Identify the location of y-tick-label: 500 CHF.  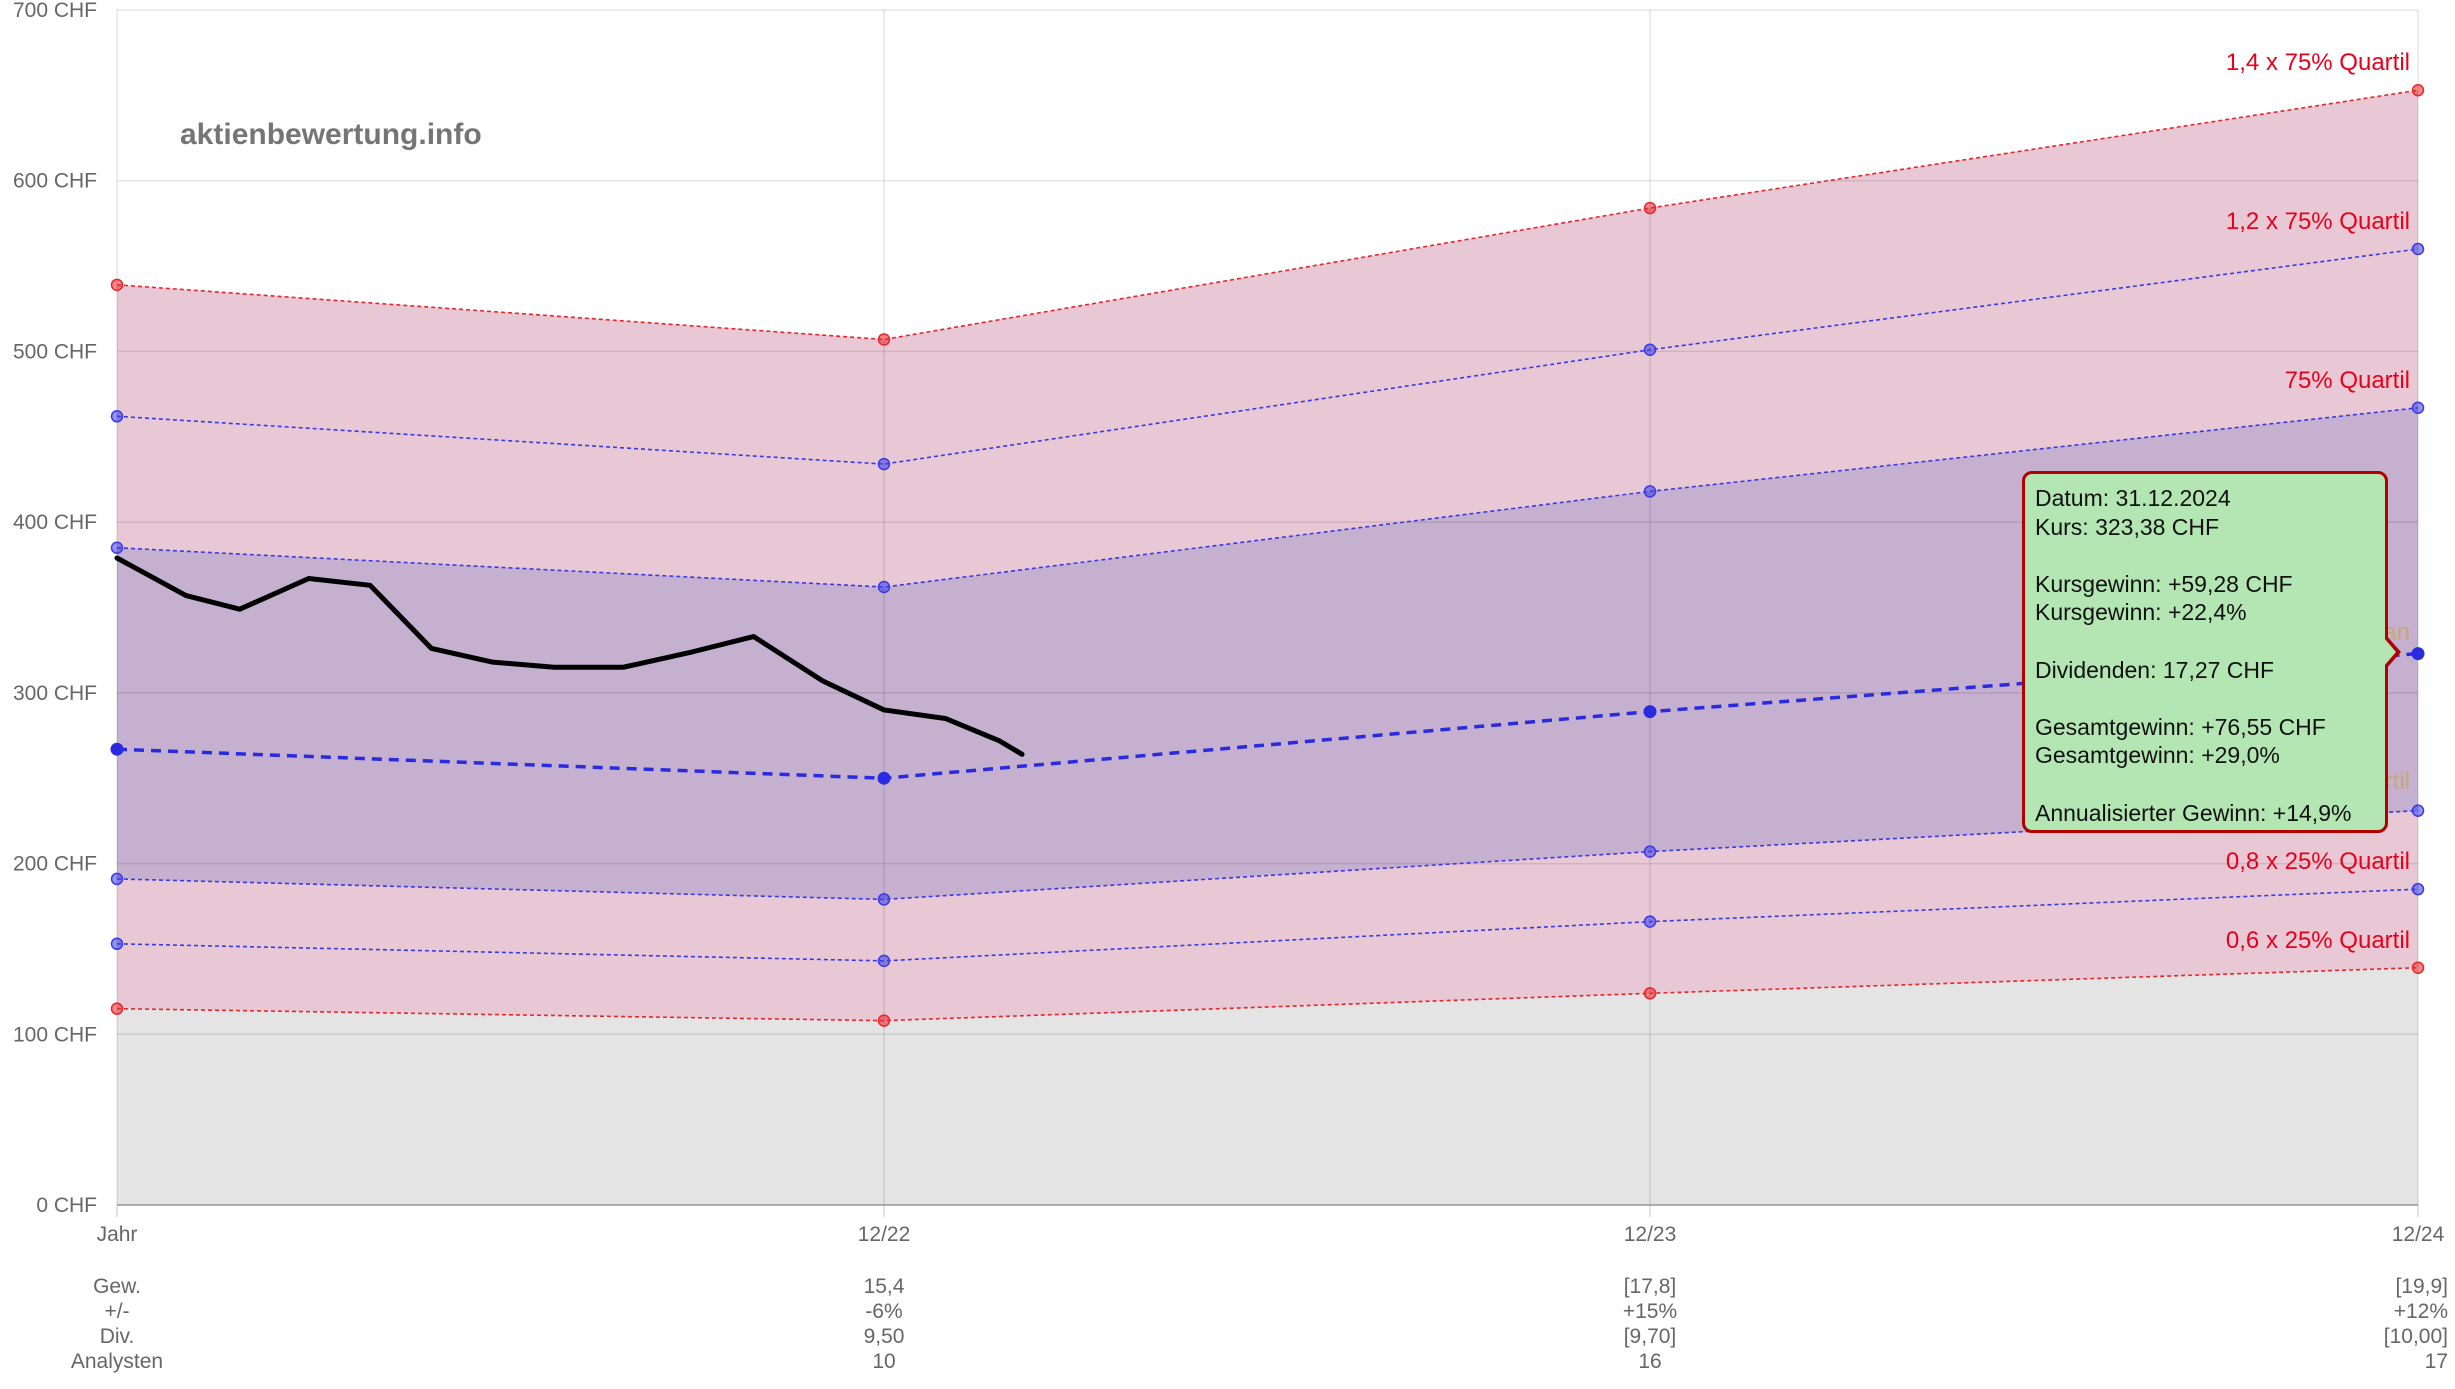
(55, 351).